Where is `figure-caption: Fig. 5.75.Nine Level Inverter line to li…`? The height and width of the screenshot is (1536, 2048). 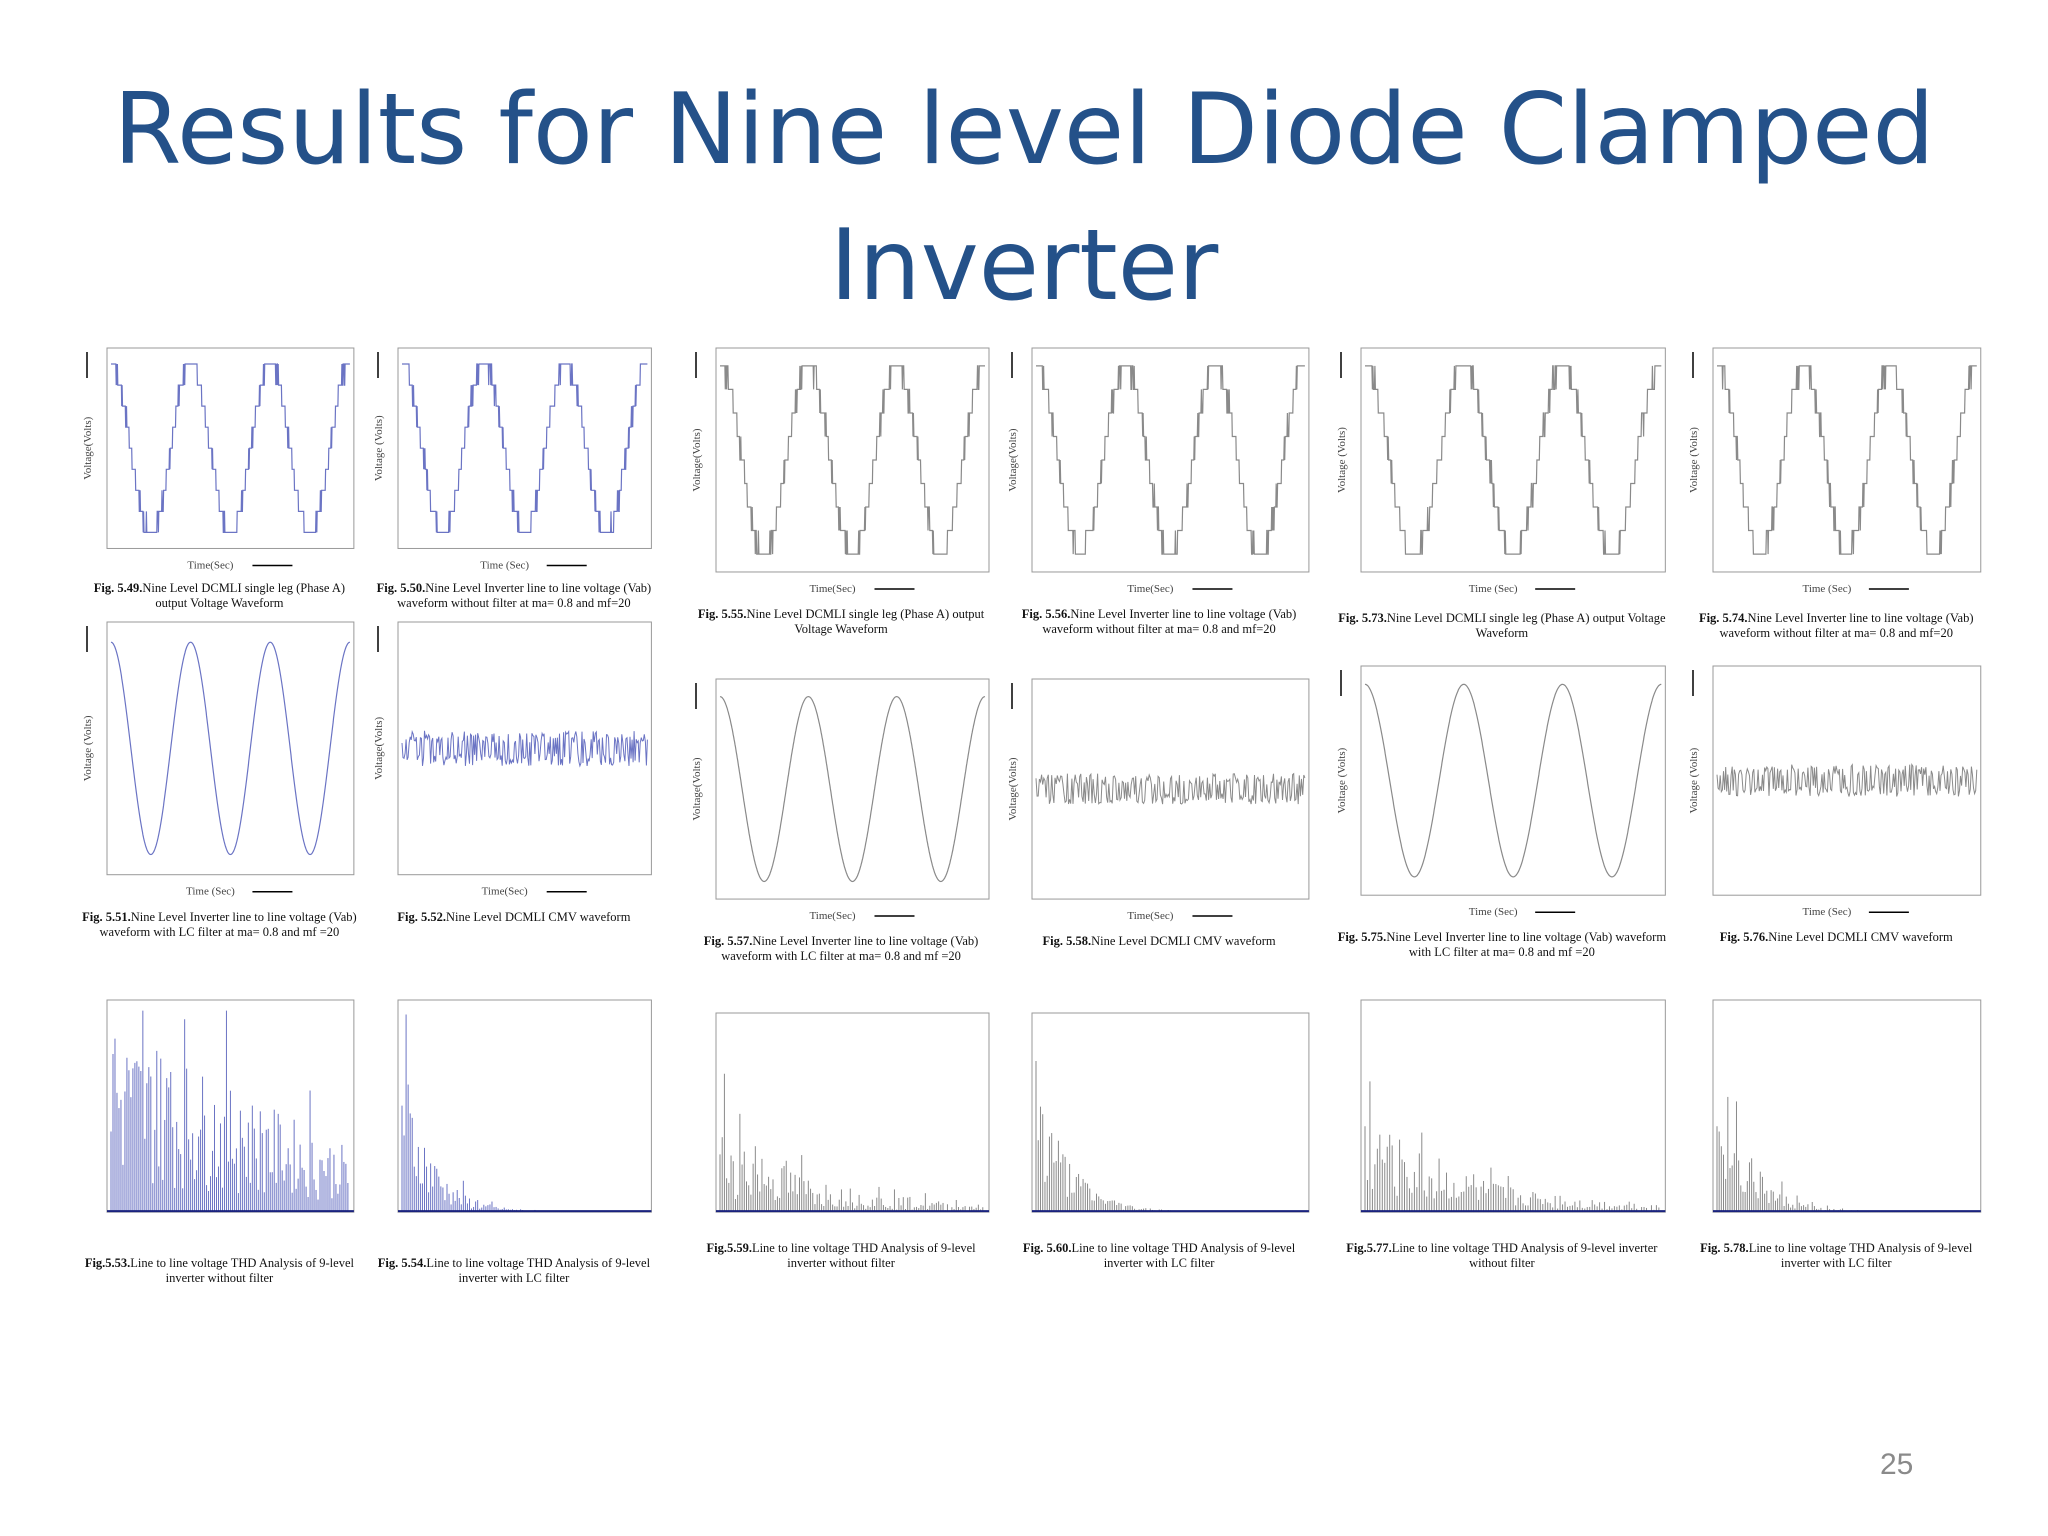
figure-caption: Fig. 5.75.Nine Level Inverter line to li… is located at coordinates (1502, 945).